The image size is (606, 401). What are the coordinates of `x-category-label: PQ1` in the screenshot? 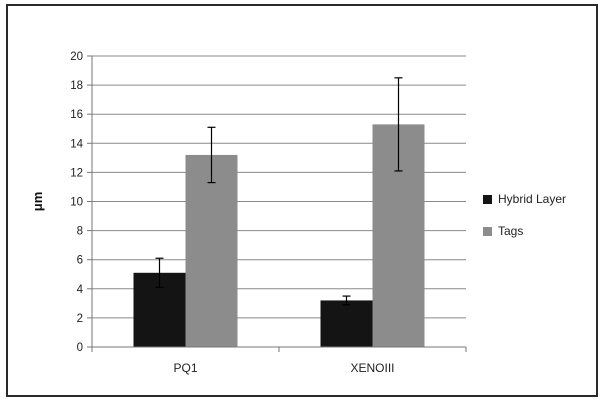 It's located at (185, 368).